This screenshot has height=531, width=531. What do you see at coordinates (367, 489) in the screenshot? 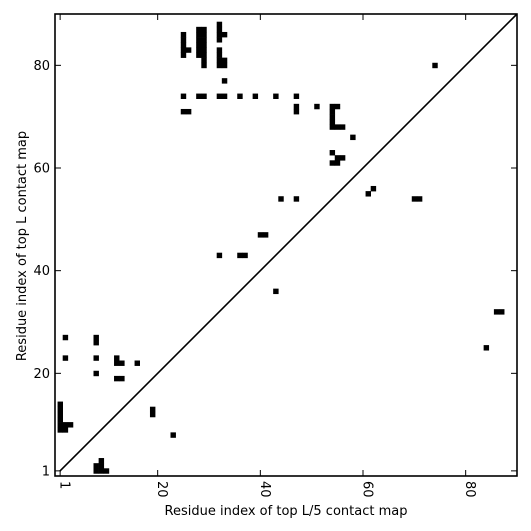
I see `x-tick-label: 60` at bounding box center [367, 489].